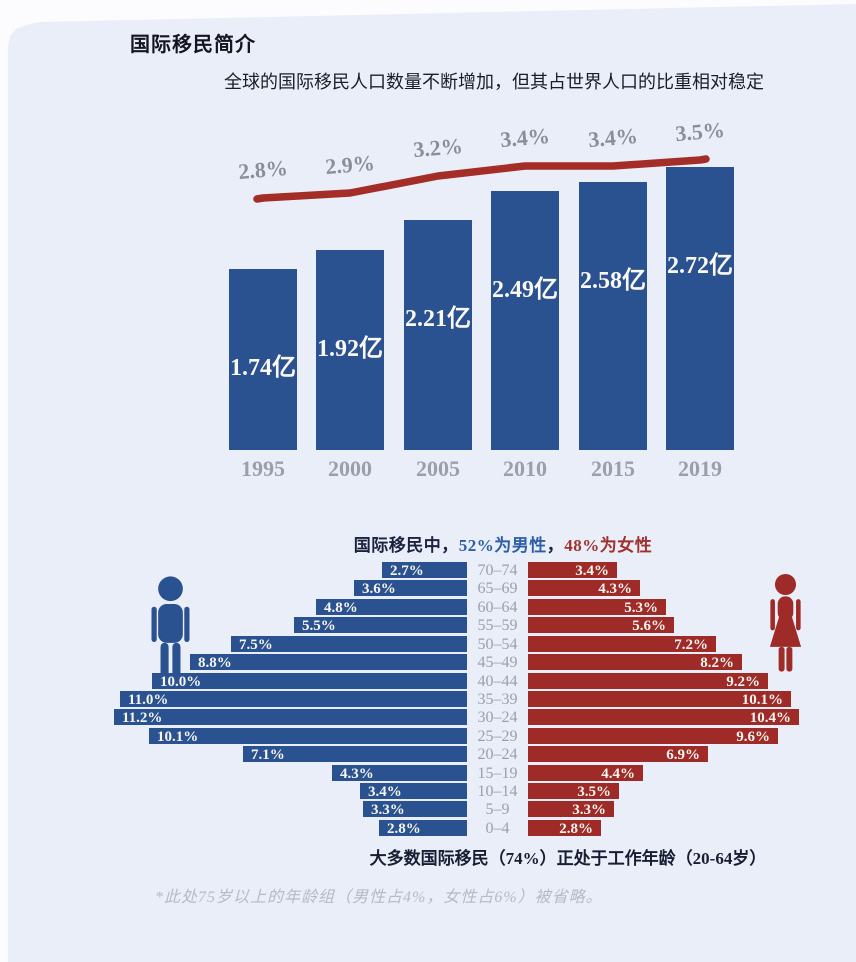 The height and width of the screenshot is (962, 856). I want to click on female-value-label: 7.2%, so click(691, 645).